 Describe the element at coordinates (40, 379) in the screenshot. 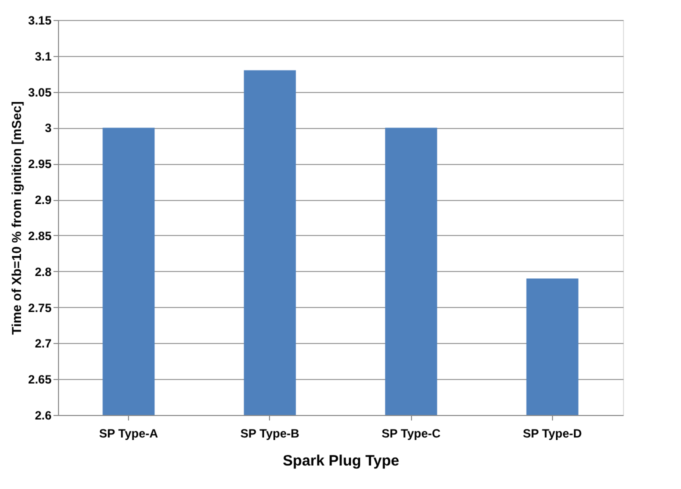

I see `y-tick-label: 2.65` at that location.